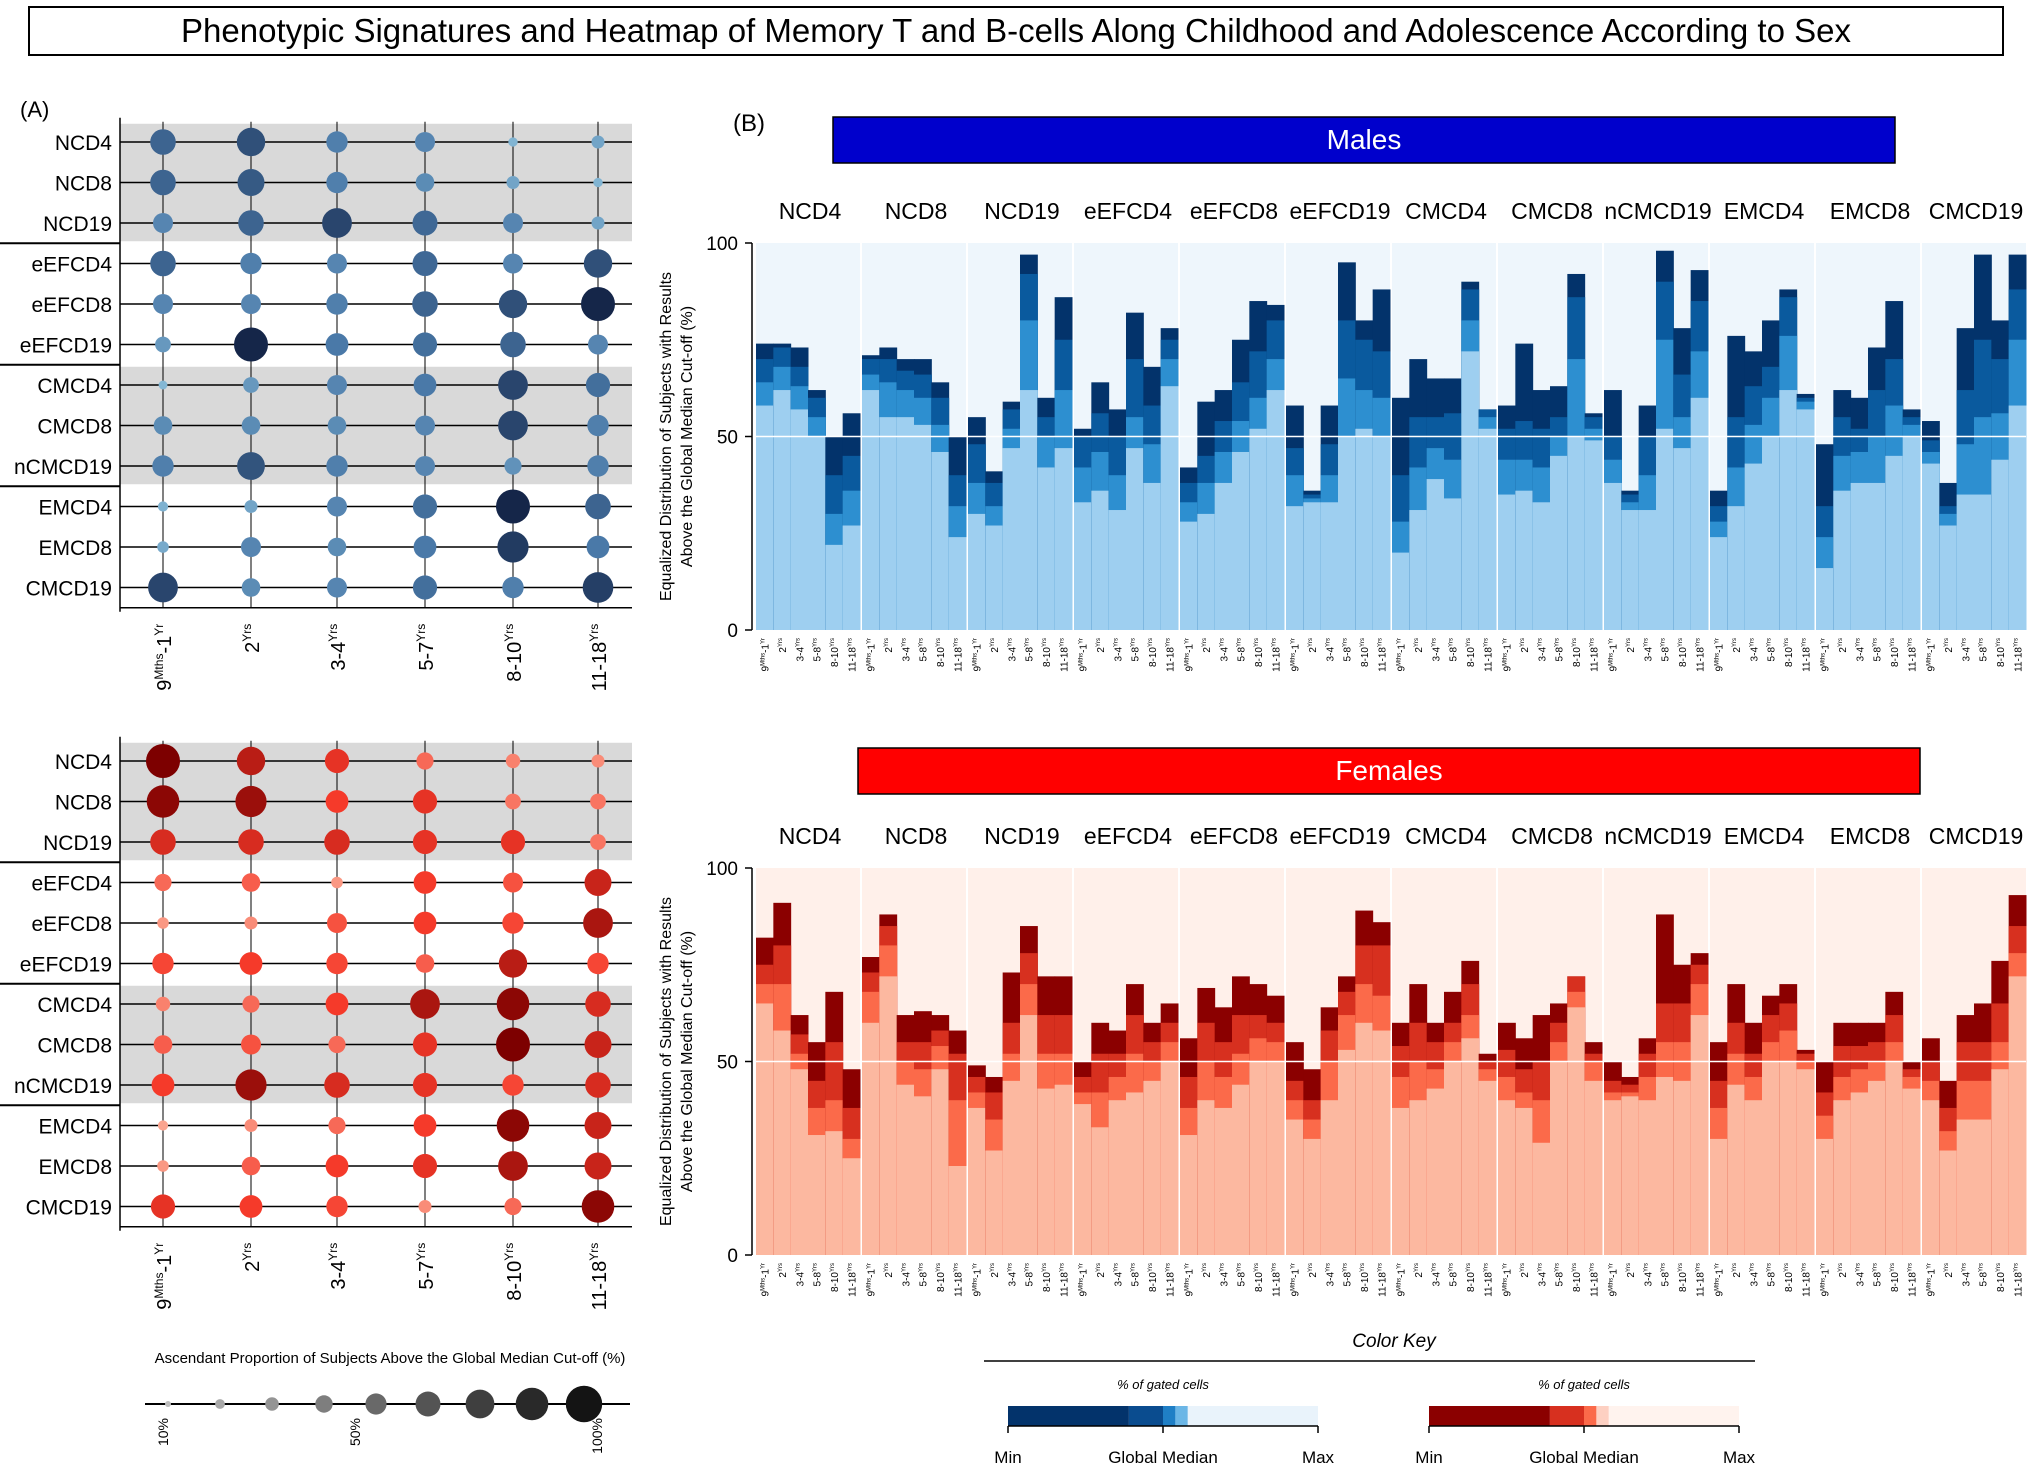 The height and width of the screenshot is (1469, 2029). Describe the element at coordinates (1007, 1457) in the screenshot. I see `blue-key-label: Min` at that location.